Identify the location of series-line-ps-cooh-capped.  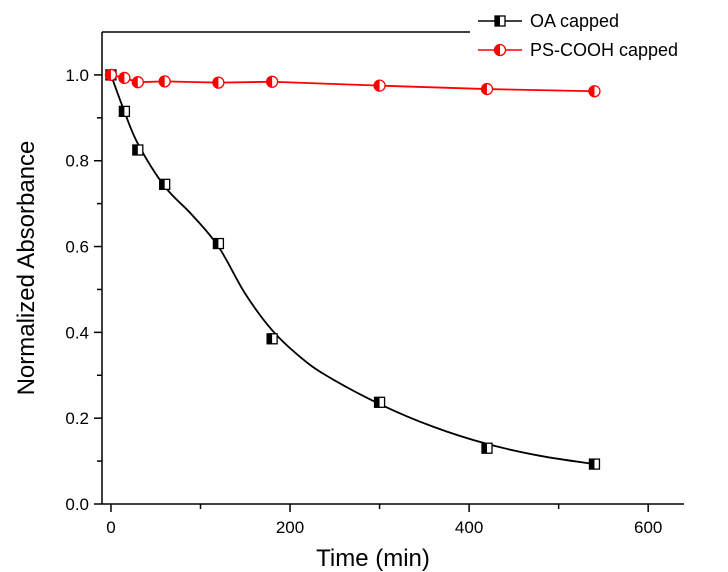
(352, 83).